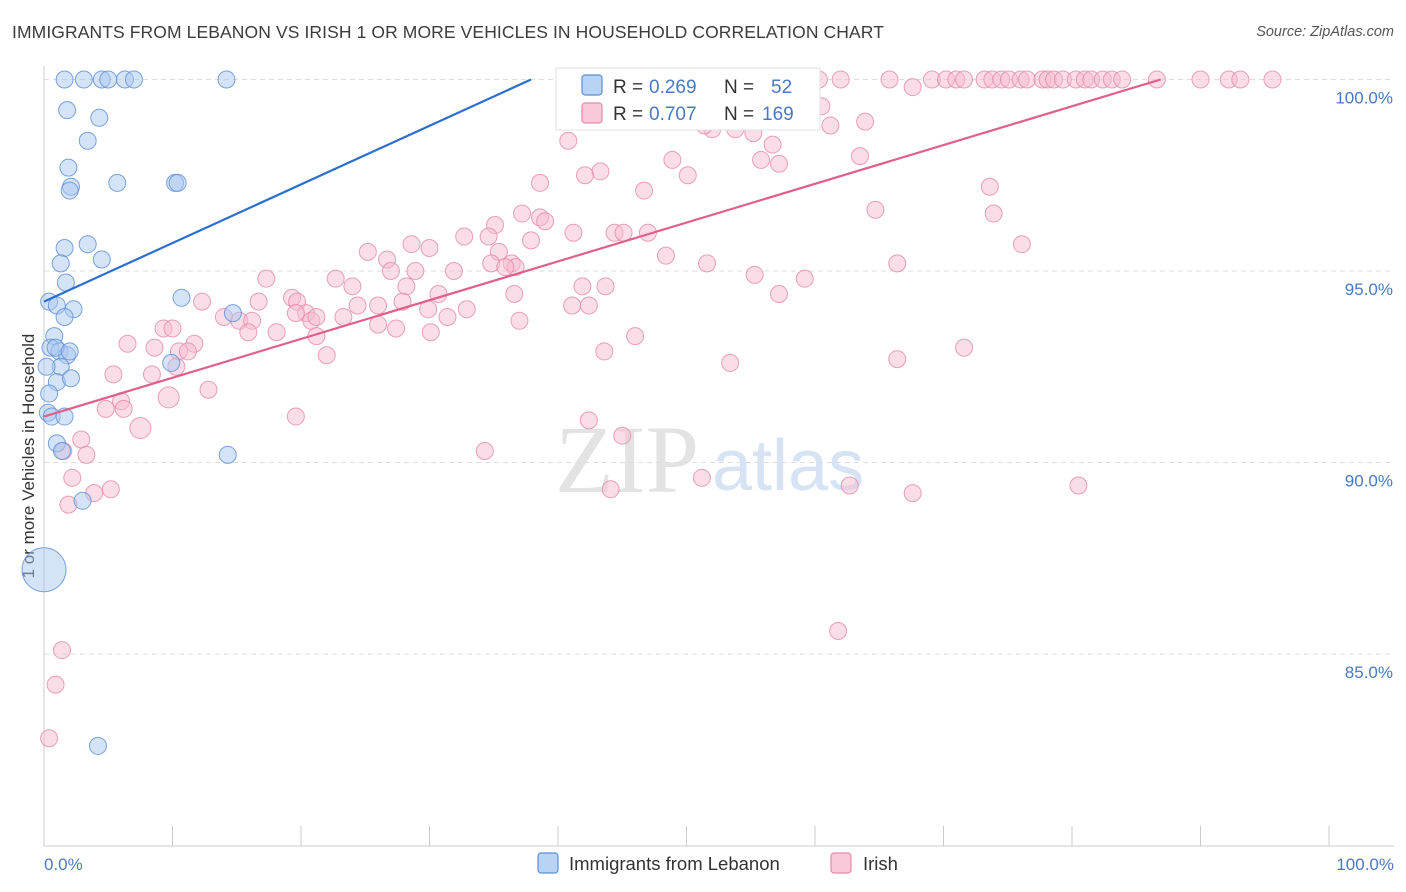 This screenshot has height=892, width=1406. I want to click on series-legend-label-lebanon: Immigrants from Lebanon, so click(674, 863).